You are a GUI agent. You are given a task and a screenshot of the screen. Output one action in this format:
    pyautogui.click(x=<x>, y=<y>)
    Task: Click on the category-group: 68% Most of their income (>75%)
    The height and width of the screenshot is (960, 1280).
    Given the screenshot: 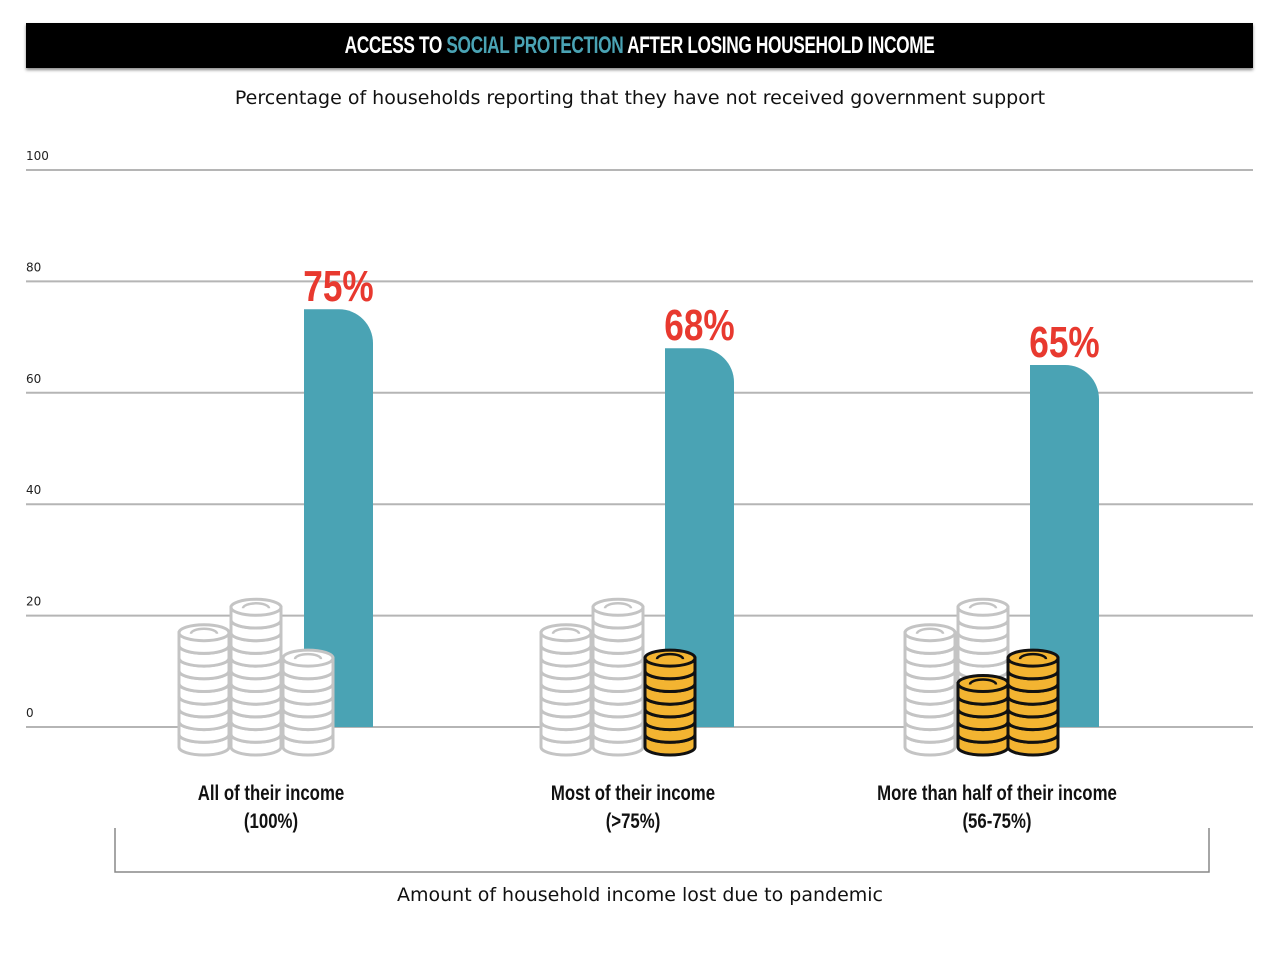 What is the action you would take?
    pyautogui.click(x=637, y=568)
    